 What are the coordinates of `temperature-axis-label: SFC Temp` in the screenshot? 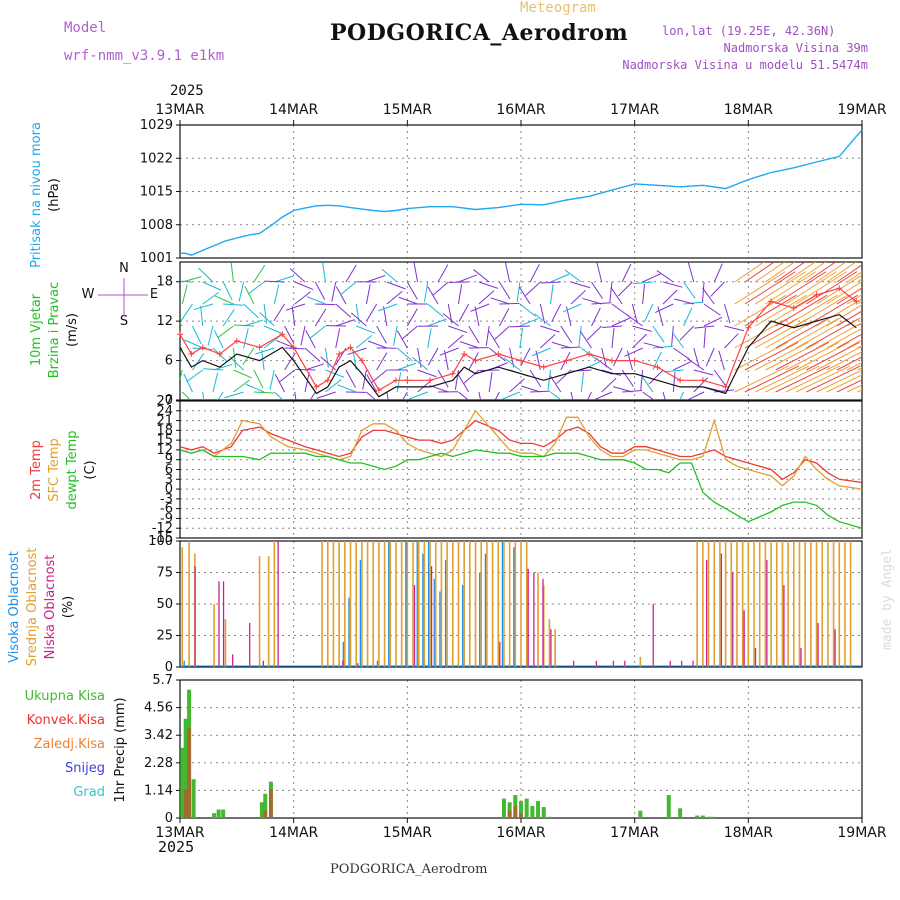 It's located at (54, 470).